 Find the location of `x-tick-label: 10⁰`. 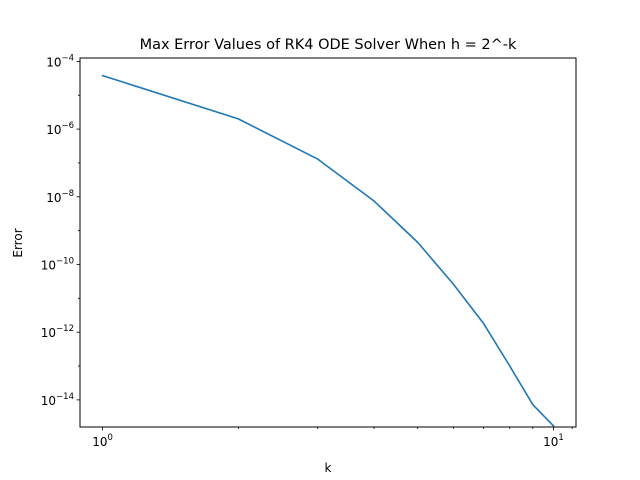

x-tick-label: 10⁰ is located at coordinates (102, 441).